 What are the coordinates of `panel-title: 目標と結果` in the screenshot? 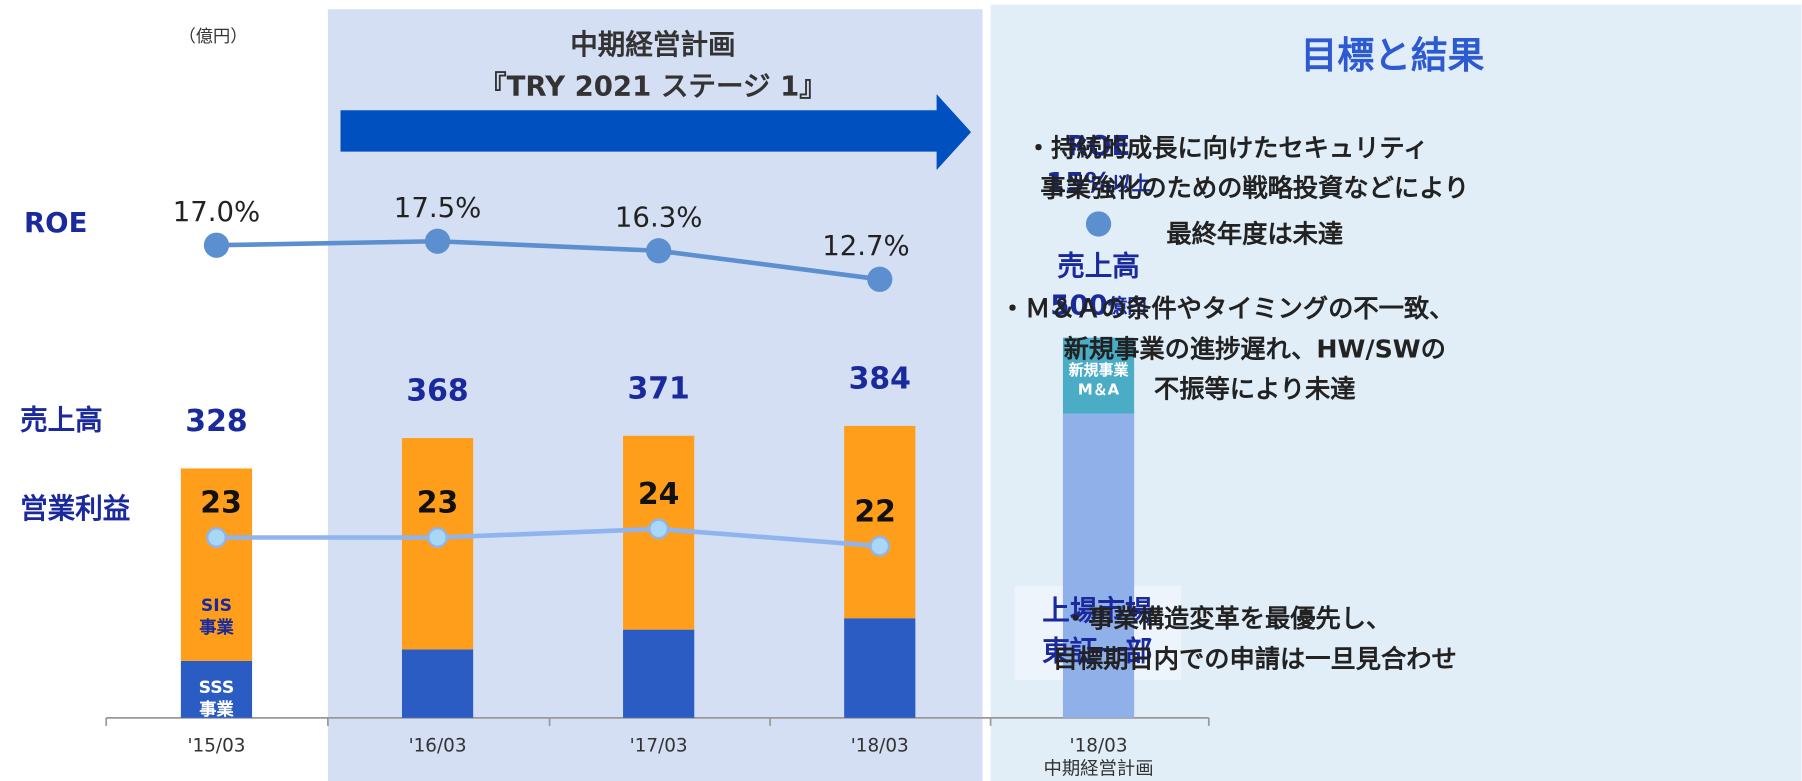 It's located at (1393, 55).